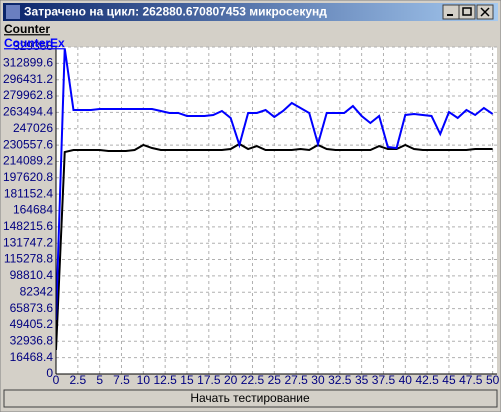 The image size is (501, 412). What do you see at coordinates (187, 380) in the screenshot?
I see `x-tick-label: 15` at bounding box center [187, 380].